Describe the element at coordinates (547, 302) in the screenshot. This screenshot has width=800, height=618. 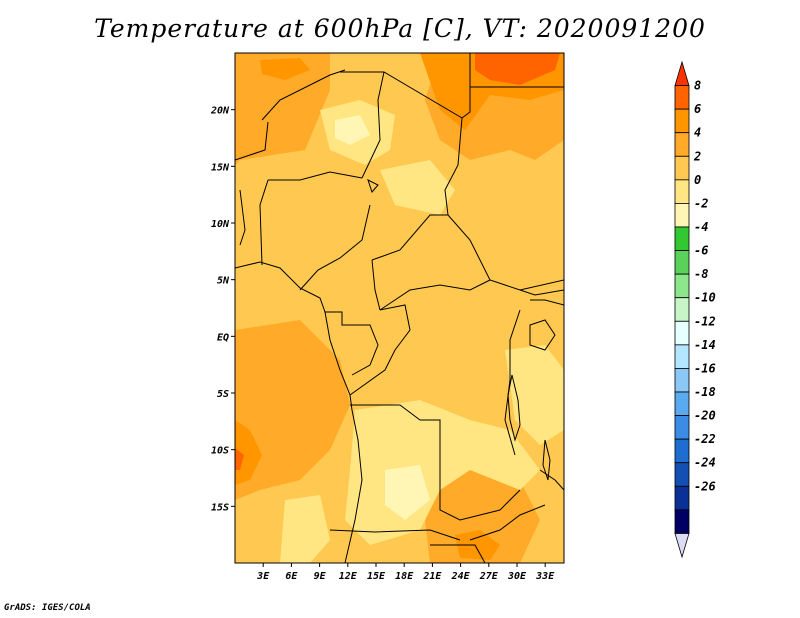
I see `border-kenya` at that location.